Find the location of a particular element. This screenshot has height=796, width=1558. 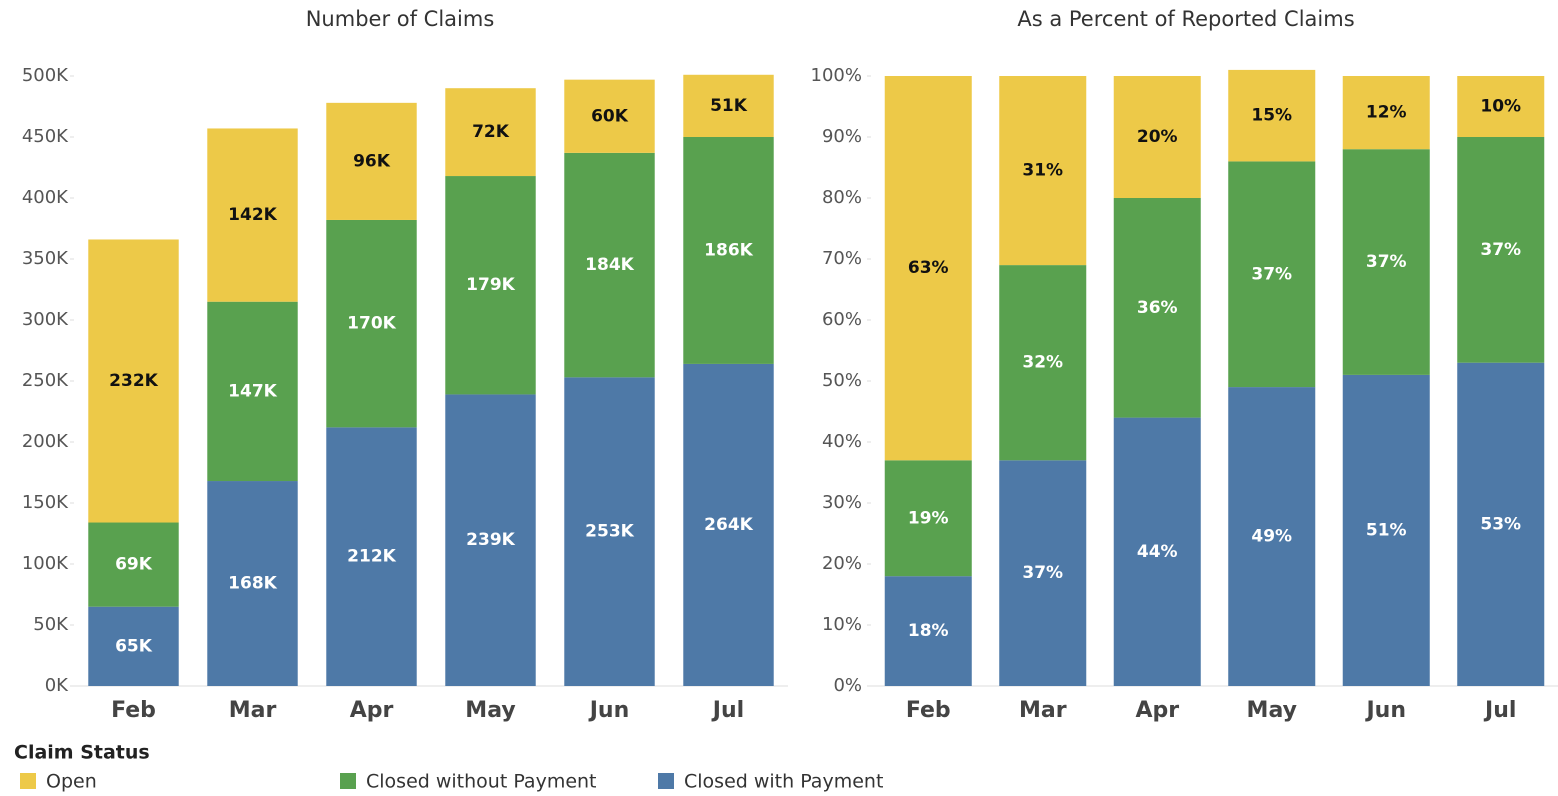

data-label: 264K is located at coordinates (728, 525).